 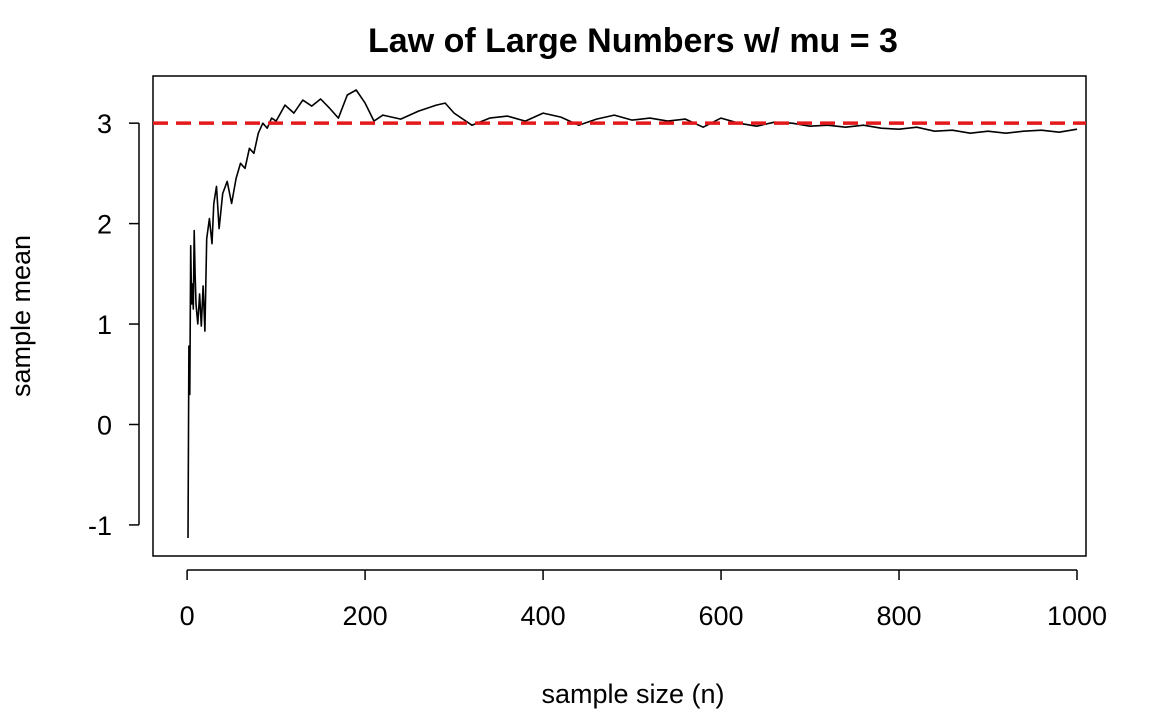 I want to click on y-tick-label: 0, so click(x=104, y=425).